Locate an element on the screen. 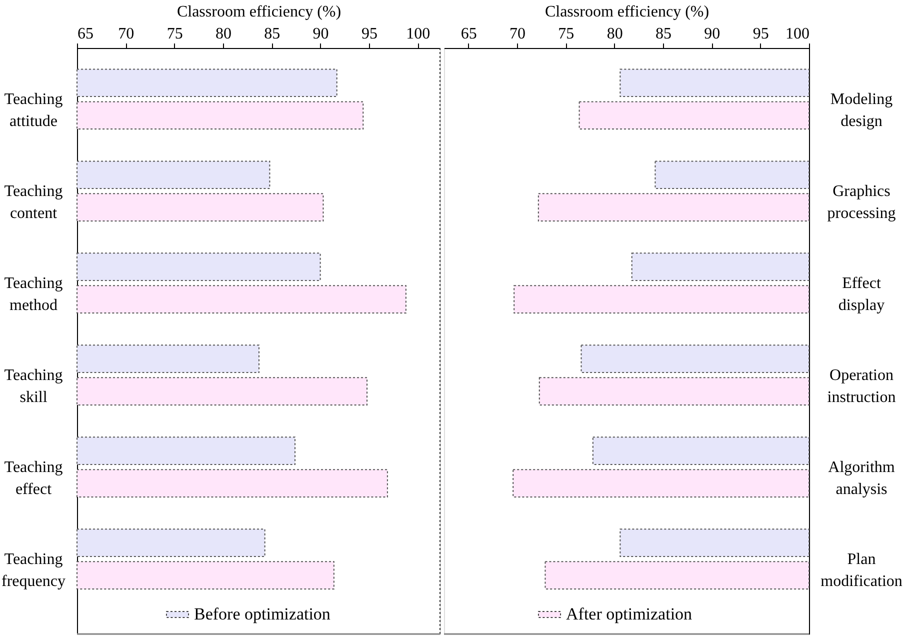  y-tick-label: Teaching attitude is located at coordinates (33, 110).